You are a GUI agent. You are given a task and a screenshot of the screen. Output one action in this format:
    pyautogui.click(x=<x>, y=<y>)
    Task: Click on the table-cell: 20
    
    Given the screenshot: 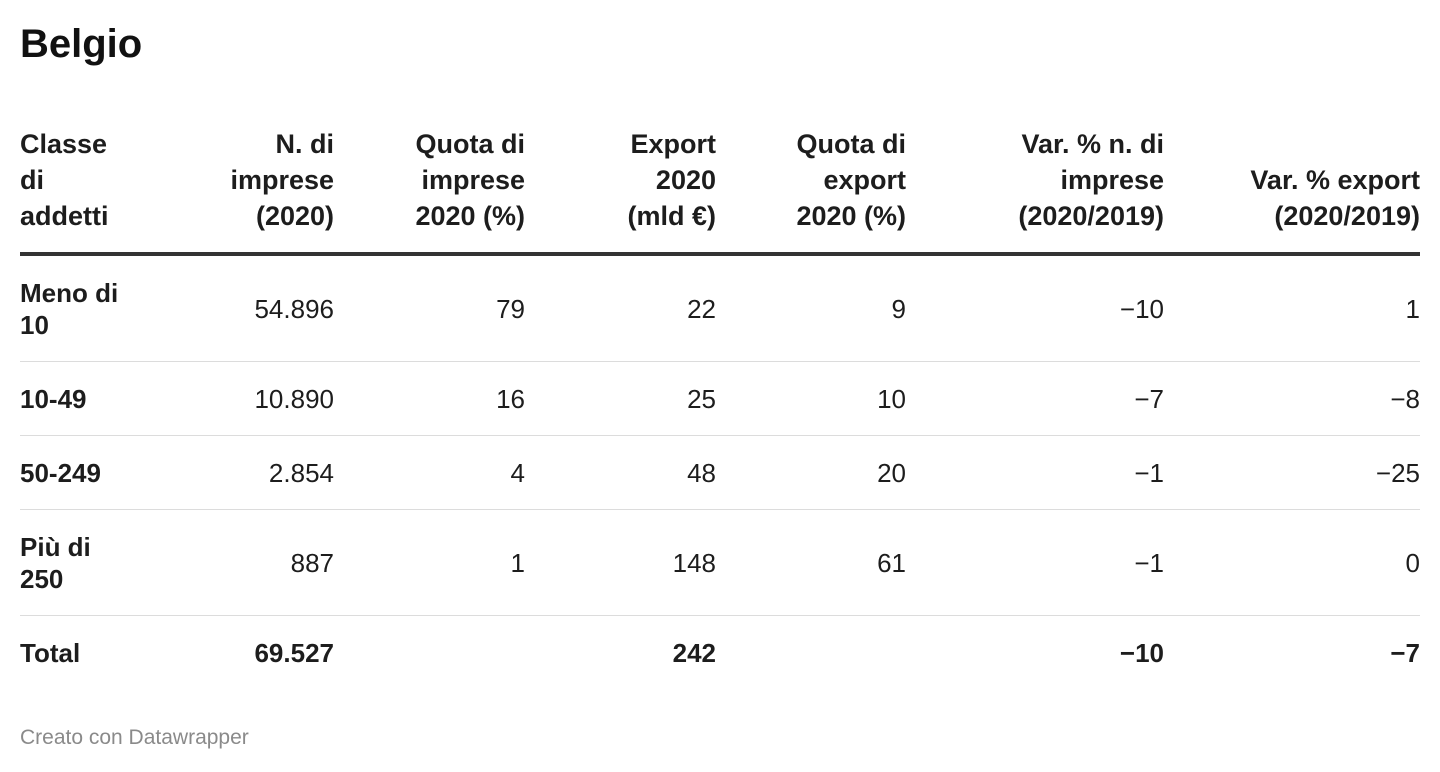 What is the action you would take?
    pyautogui.click(x=811, y=472)
    